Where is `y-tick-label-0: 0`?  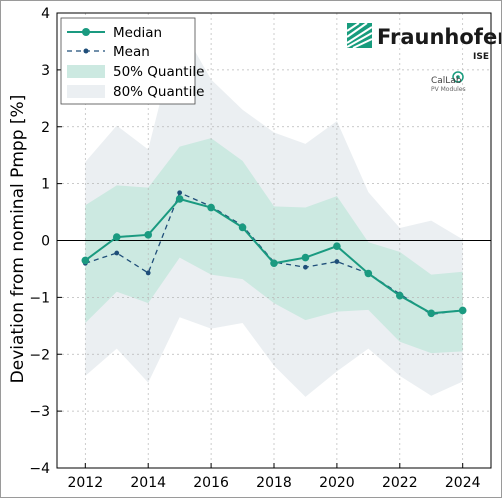 y-tick-label-0: 0 is located at coordinates (45, 242).